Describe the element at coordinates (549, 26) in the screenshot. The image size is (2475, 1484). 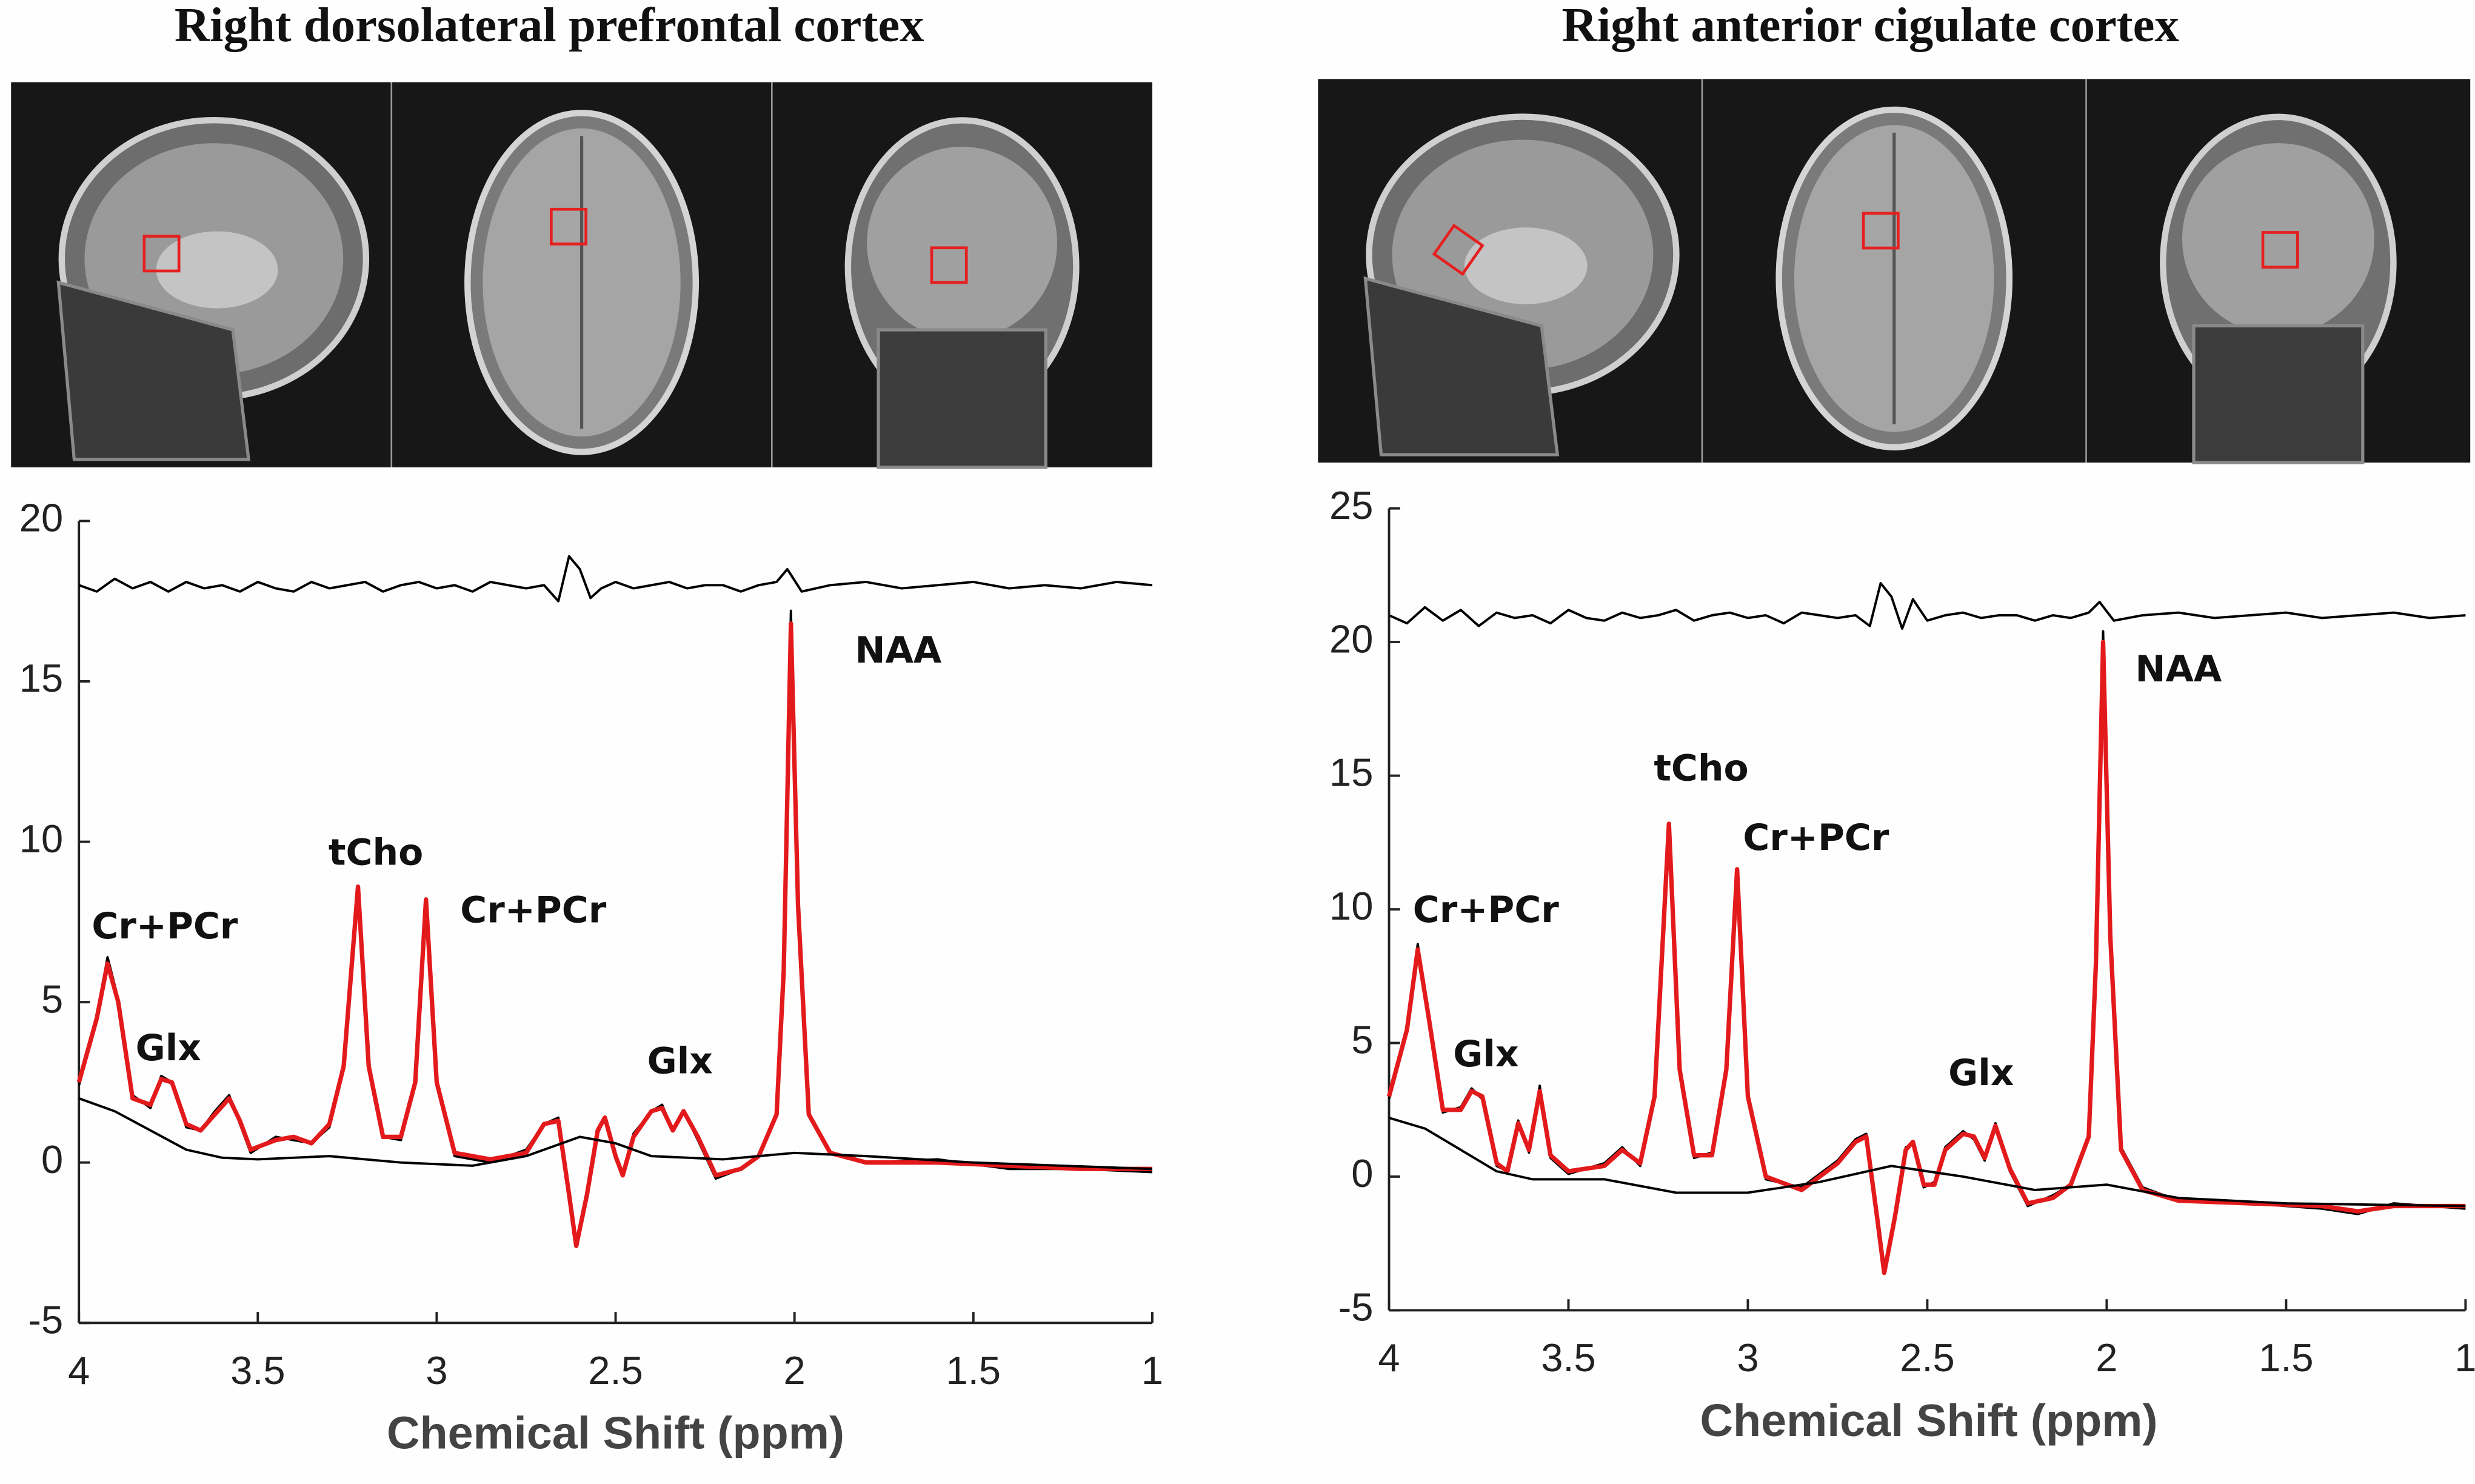
I see `chart-title: Right dorsolateral prefrontal cortex` at that location.